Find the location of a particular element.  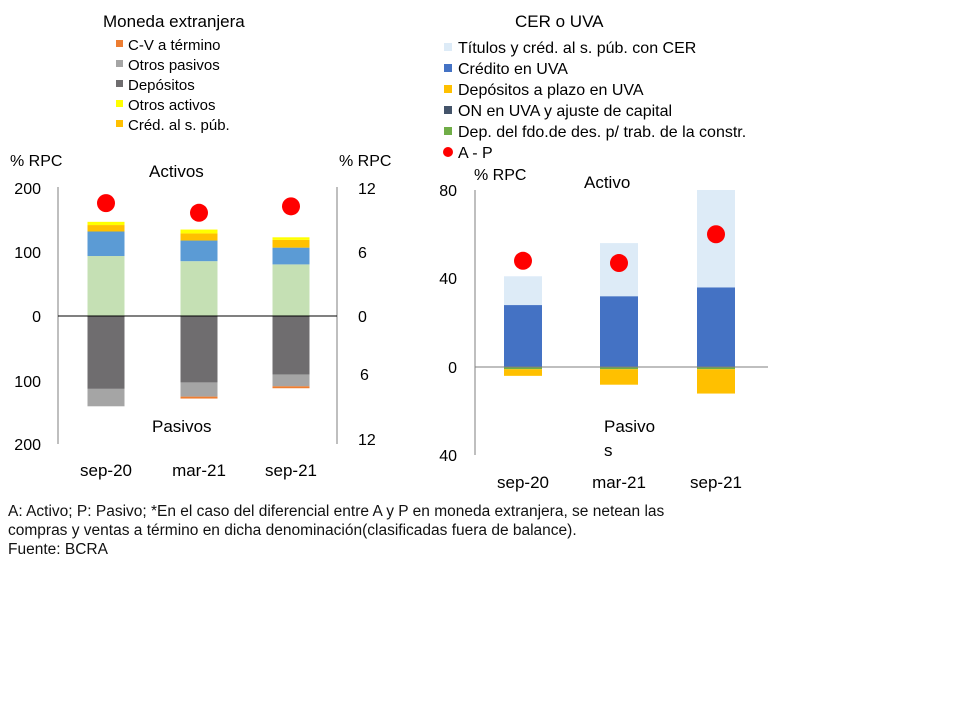

chart2-diff-points is located at coordinates (619, 249).